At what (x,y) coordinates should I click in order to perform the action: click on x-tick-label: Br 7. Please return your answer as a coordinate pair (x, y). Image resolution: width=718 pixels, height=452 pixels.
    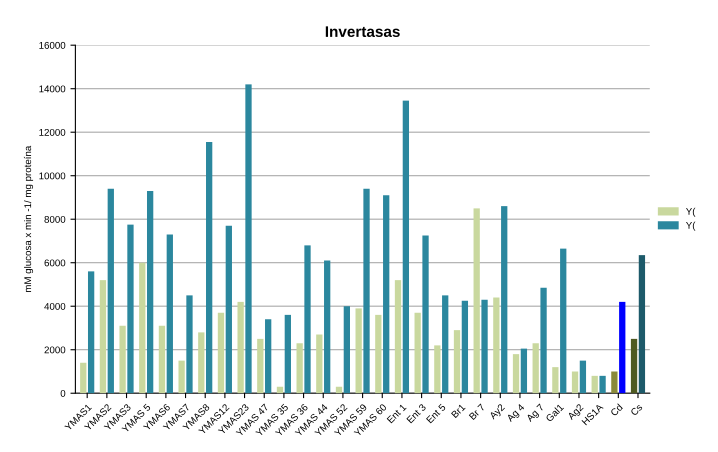
    Looking at the image, I should click on (477, 412).